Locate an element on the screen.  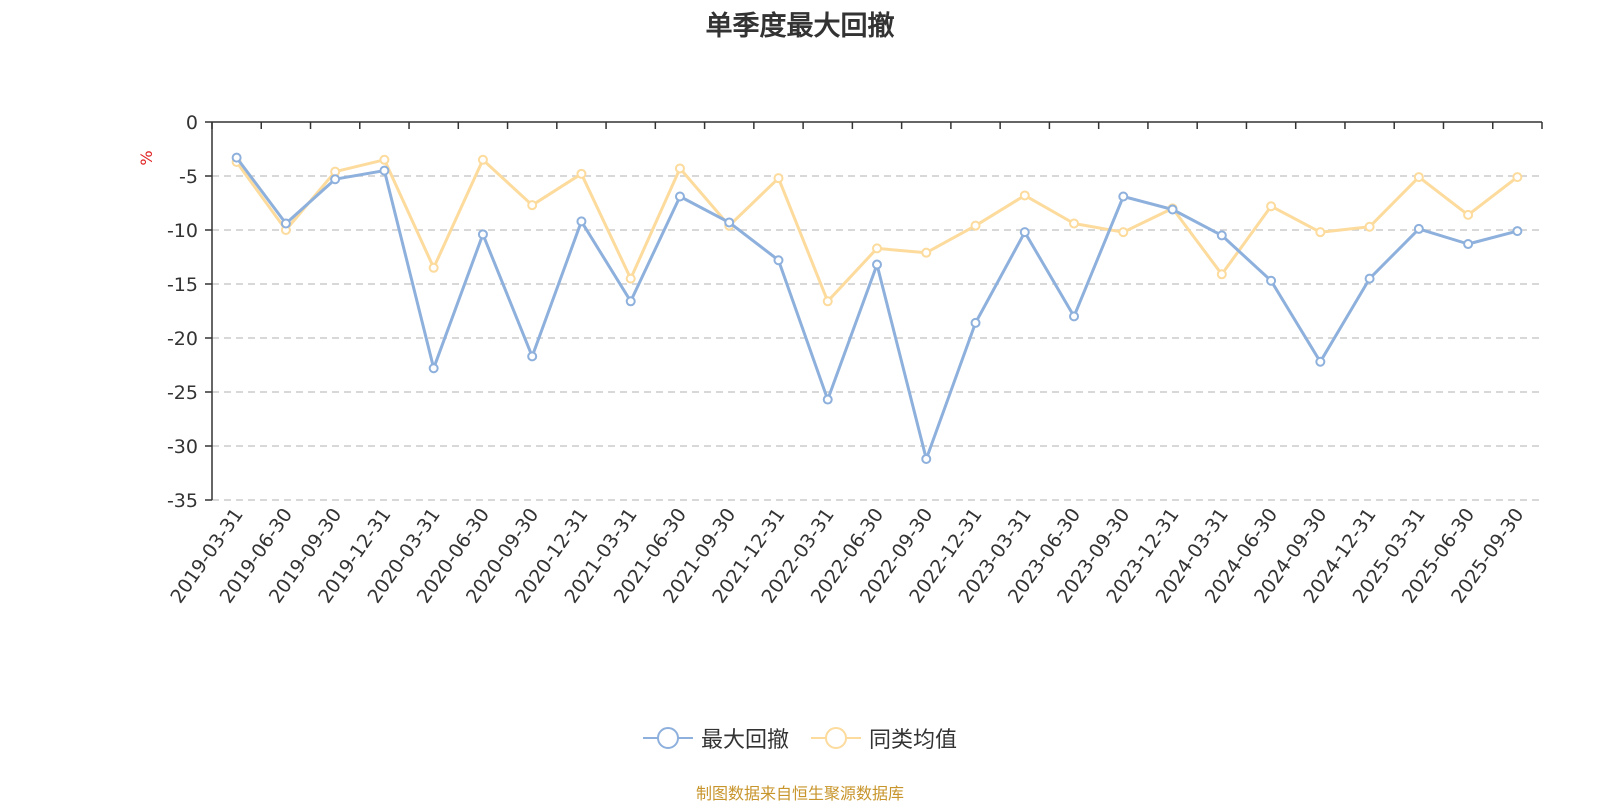
y-tick-label: -30 is located at coordinates (182, 447).